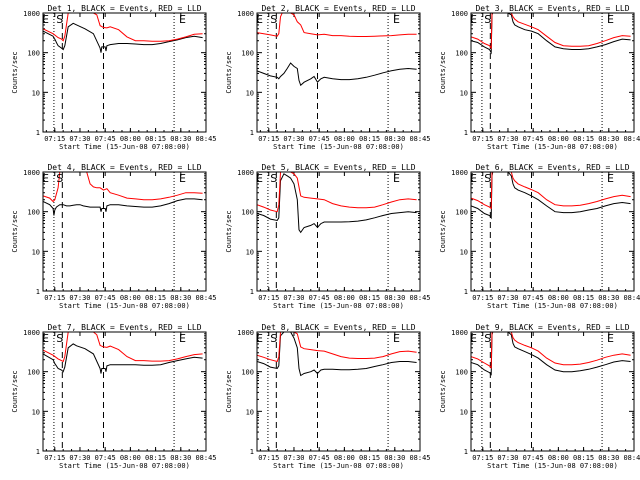 Image resolution: width=640 pixels, height=480 pixels. I want to click on panel-title: Det 9, BLACK = Events, RED = LLD, so click(552, 327).